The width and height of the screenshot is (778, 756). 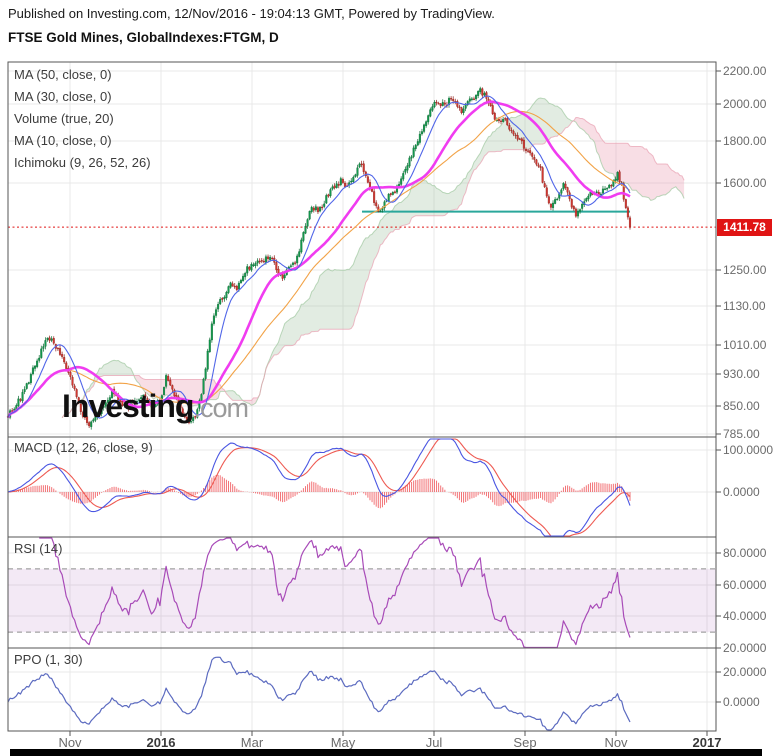 What do you see at coordinates (221, 408) in the screenshot?
I see `watermark-suffix: .com` at bounding box center [221, 408].